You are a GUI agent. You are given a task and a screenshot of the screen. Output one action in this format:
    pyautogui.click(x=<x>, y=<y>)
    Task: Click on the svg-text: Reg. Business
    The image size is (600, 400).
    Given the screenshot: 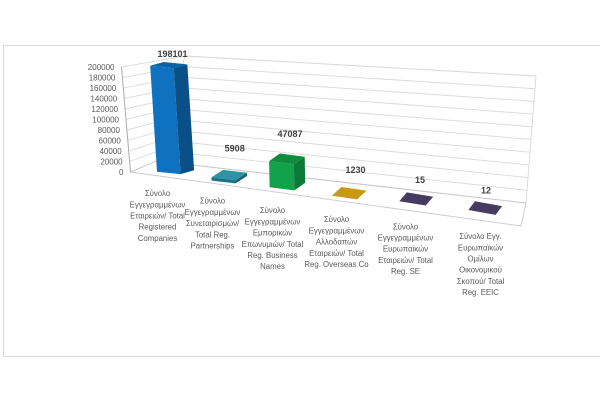 What is the action you would take?
    pyautogui.click(x=272, y=255)
    